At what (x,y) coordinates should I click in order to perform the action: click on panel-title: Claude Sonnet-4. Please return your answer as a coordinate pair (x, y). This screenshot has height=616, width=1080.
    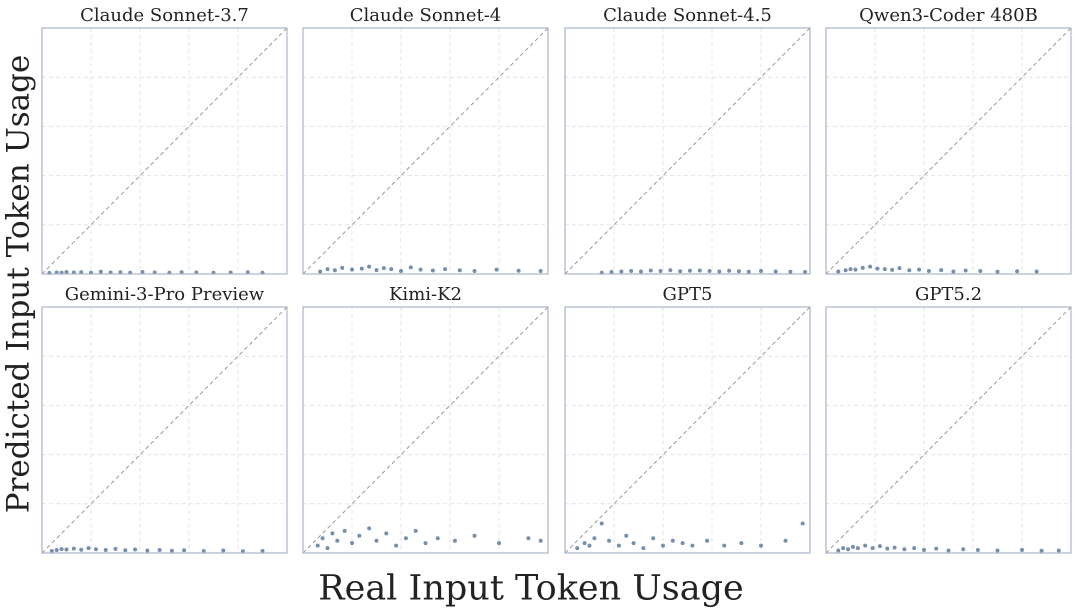
    Looking at the image, I should click on (426, 15).